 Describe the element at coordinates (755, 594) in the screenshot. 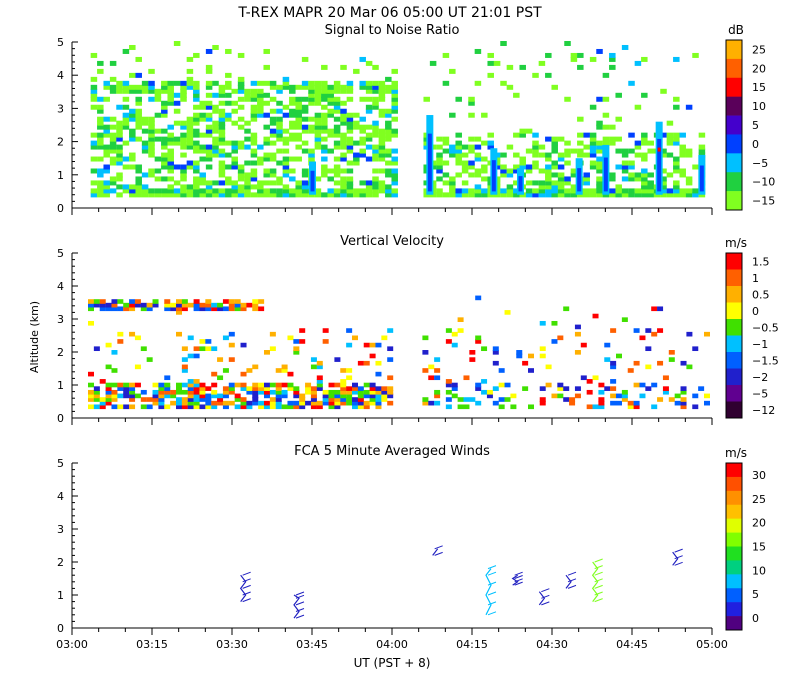

I see `colorbar-label: 5` at that location.